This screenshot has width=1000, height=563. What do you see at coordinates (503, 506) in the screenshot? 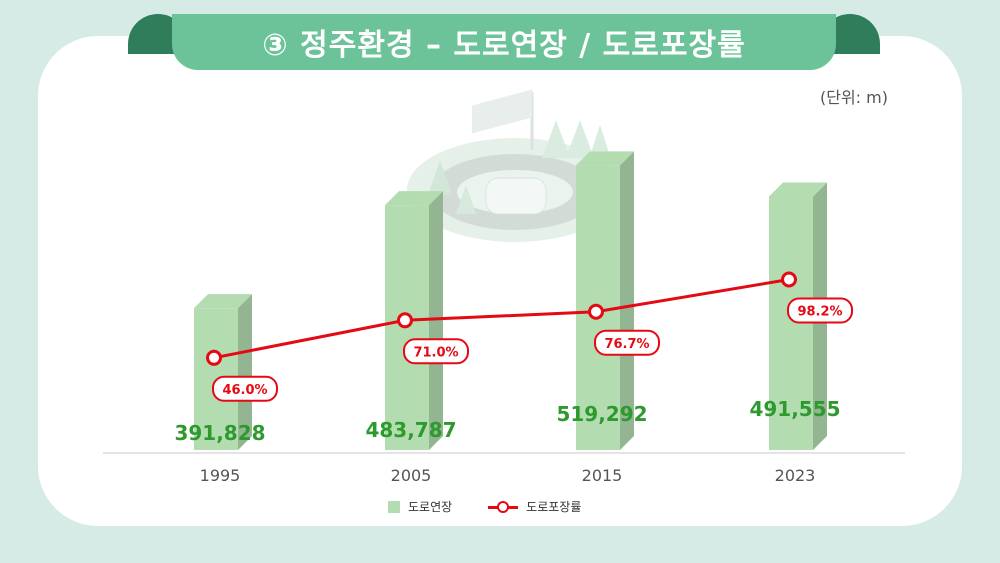
I see `legend-swatch-line` at bounding box center [503, 506].